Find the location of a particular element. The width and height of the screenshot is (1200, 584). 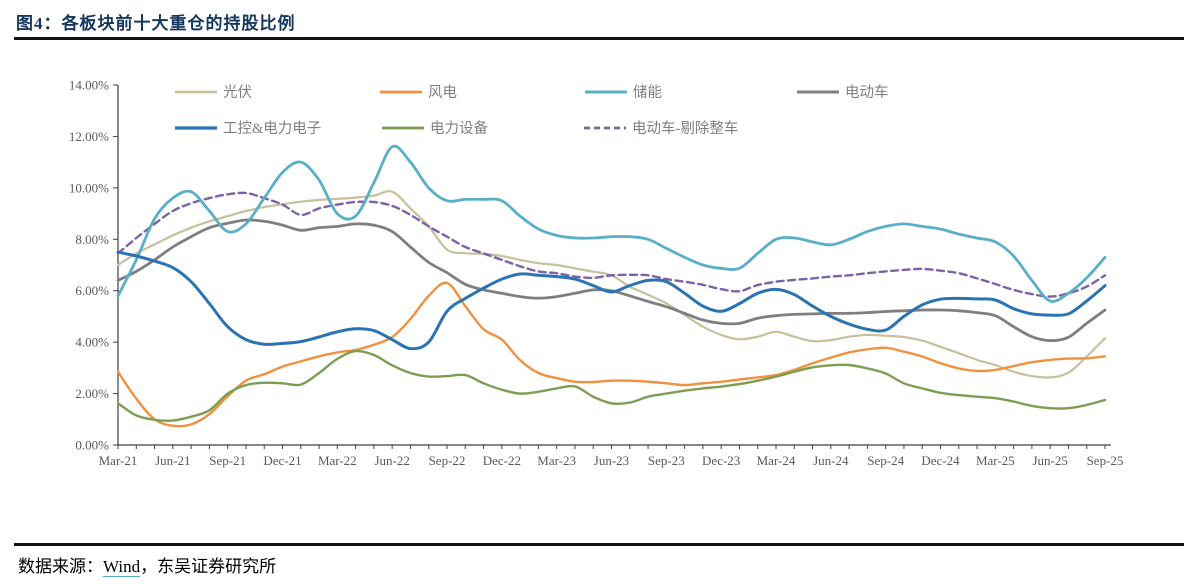

x-tick-label: Dec-22 is located at coordinates (502, 460).